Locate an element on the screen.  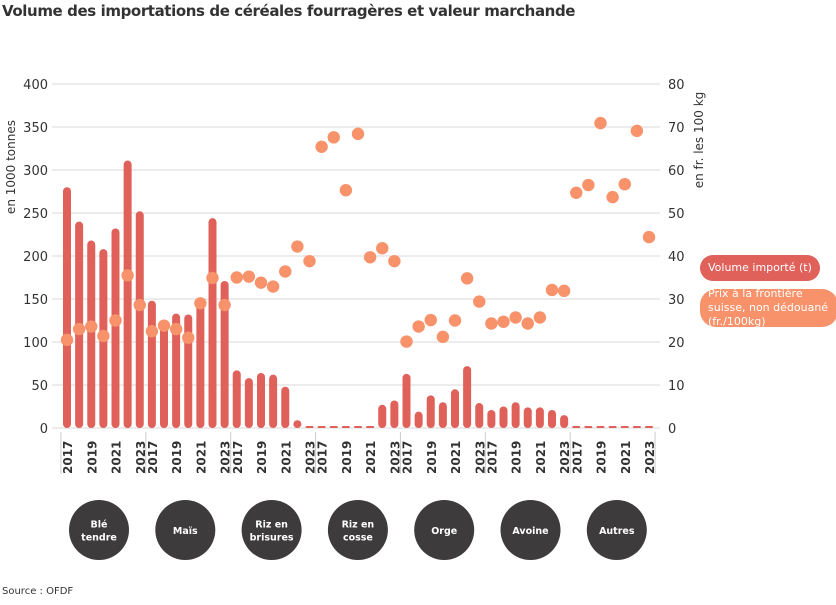
y-left-tick-label: 100 is located at coordinates (35, 343).